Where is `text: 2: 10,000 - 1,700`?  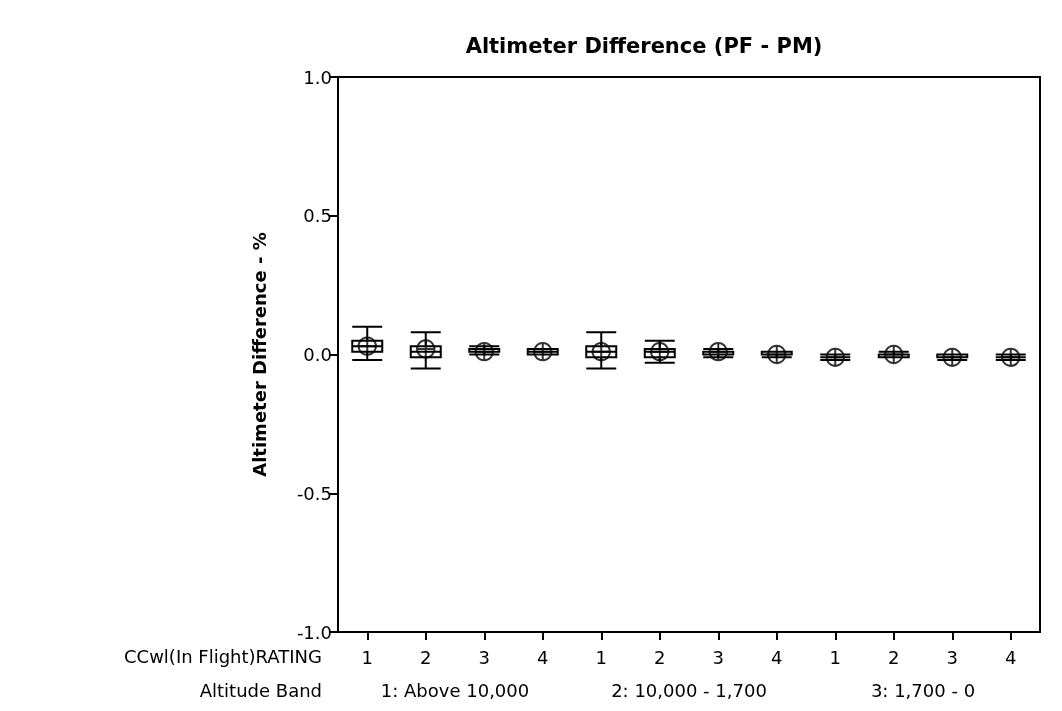
text: 2: 10,000 - 1,700 is located at coordinates (689, 690).